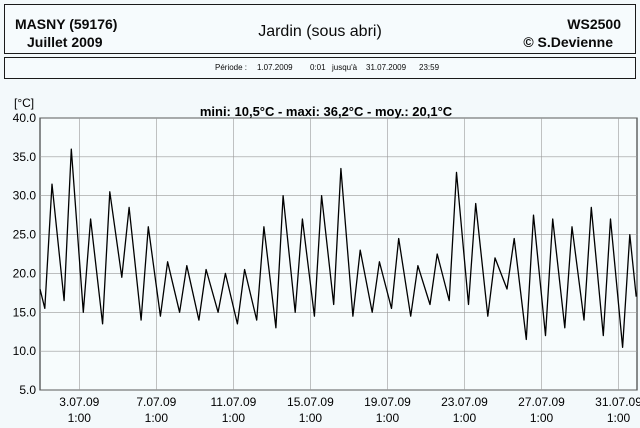 Image resolution: width=640 pixels, height=428 pixels. I want to click on y-tick-label: 15.0, so click(25, 312).